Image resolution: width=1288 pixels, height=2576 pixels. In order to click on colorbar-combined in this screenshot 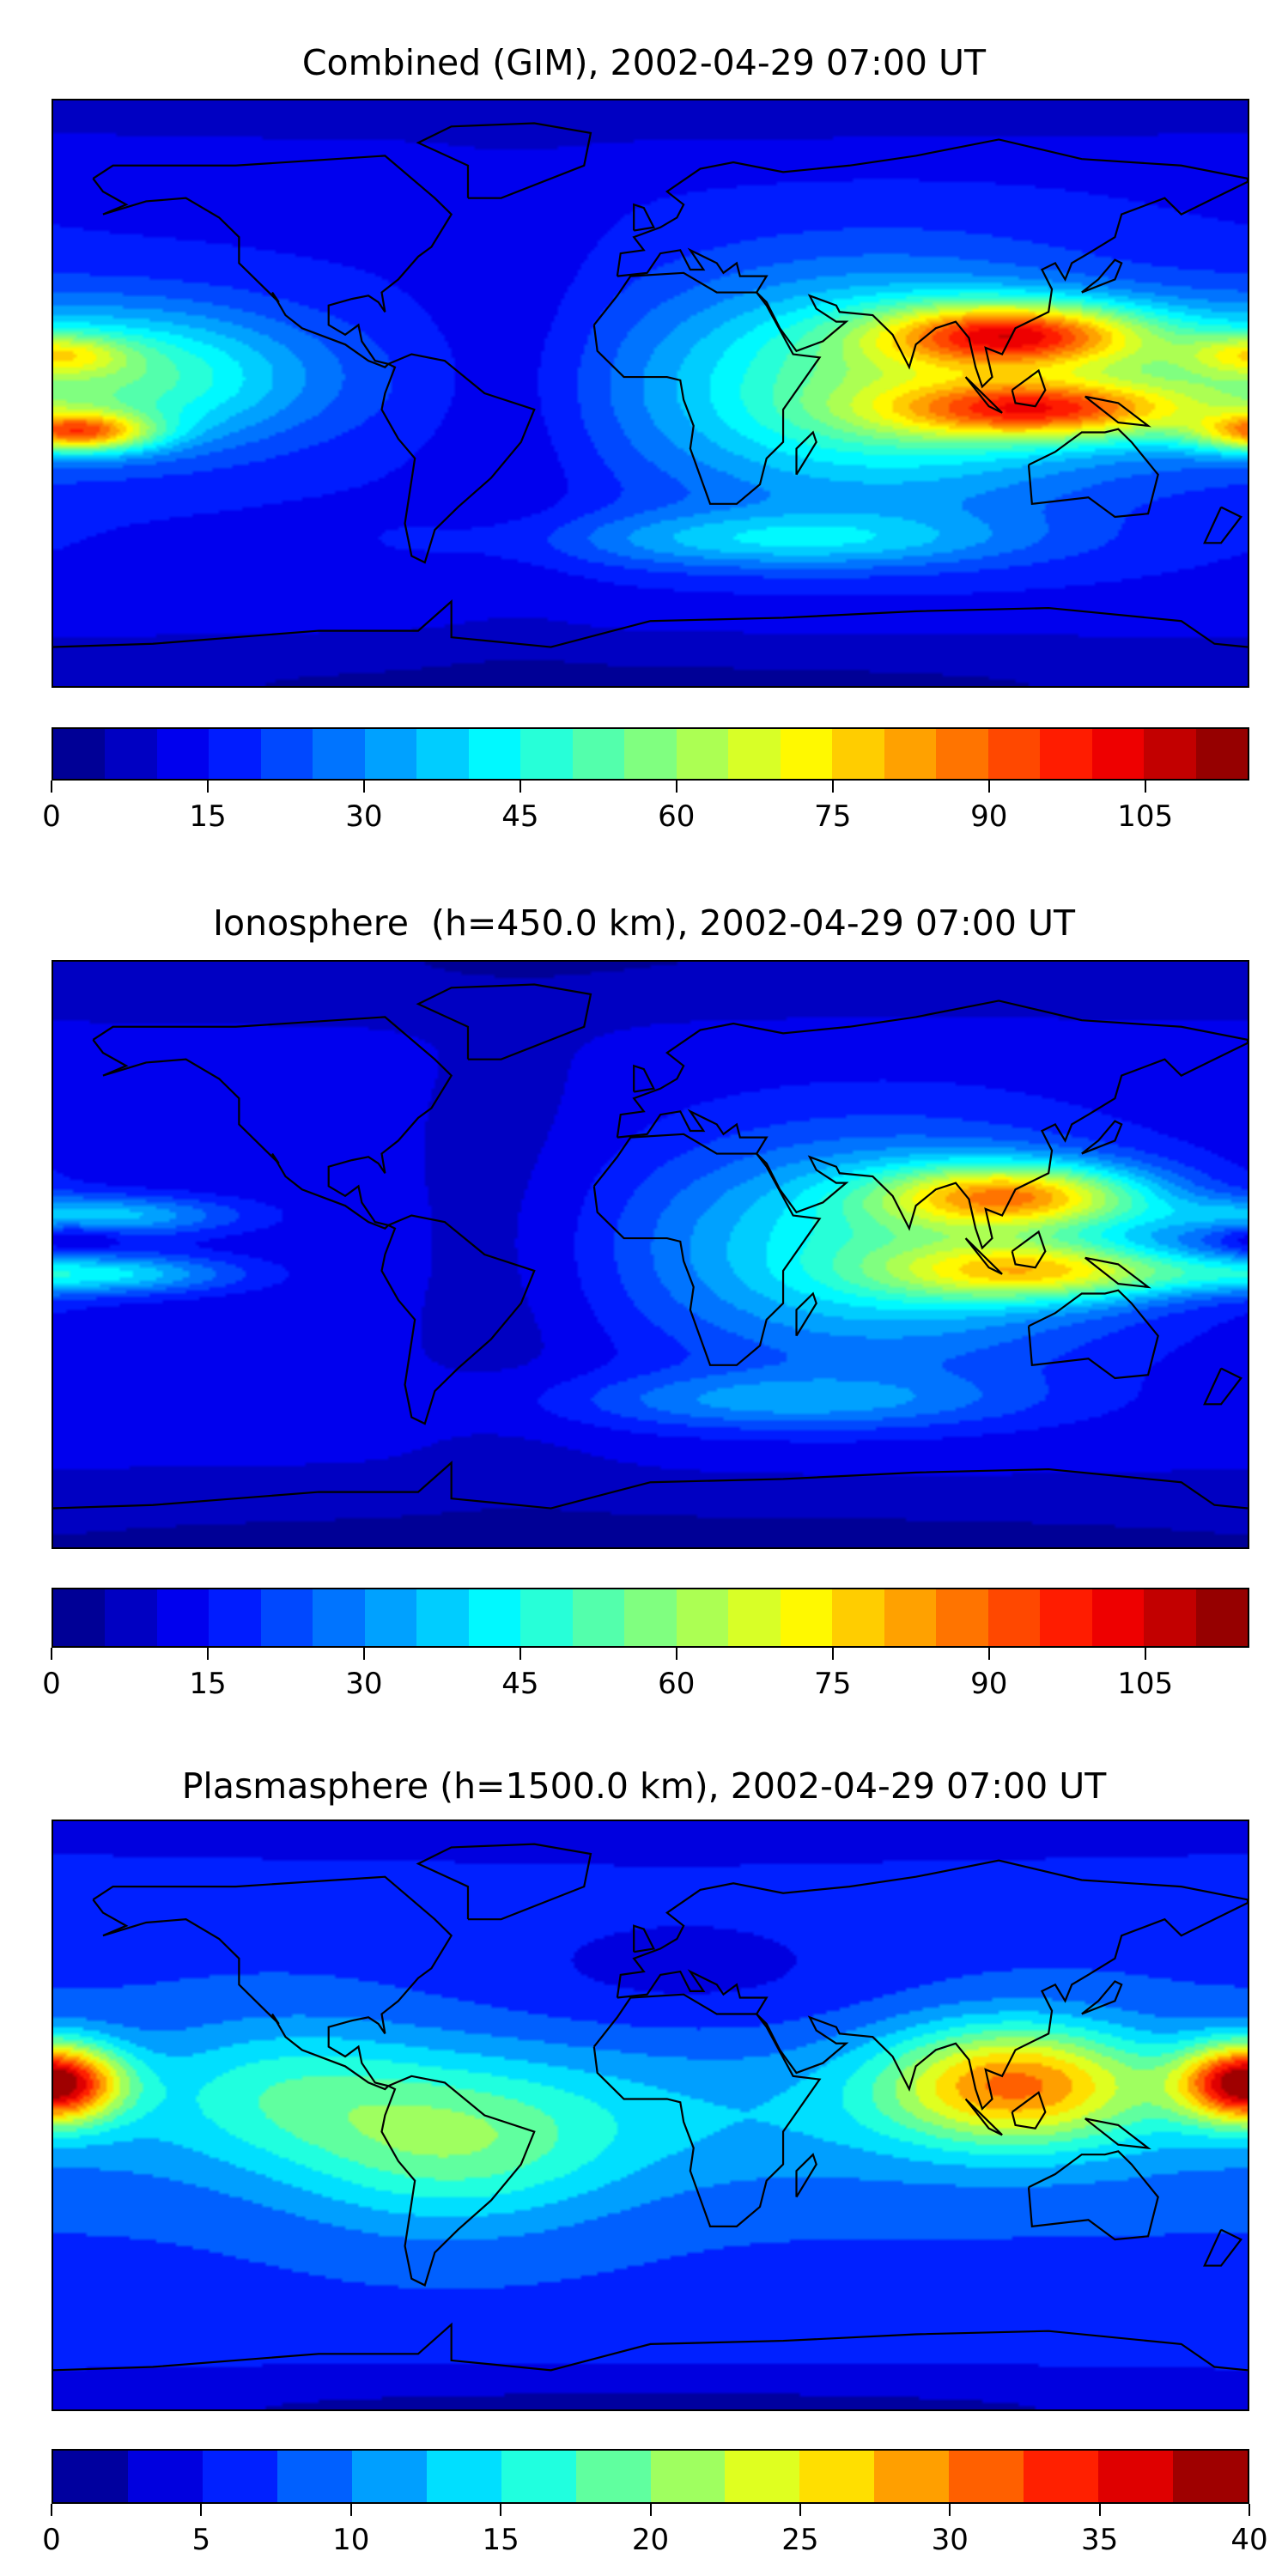, I will do `click(651, 754)`.